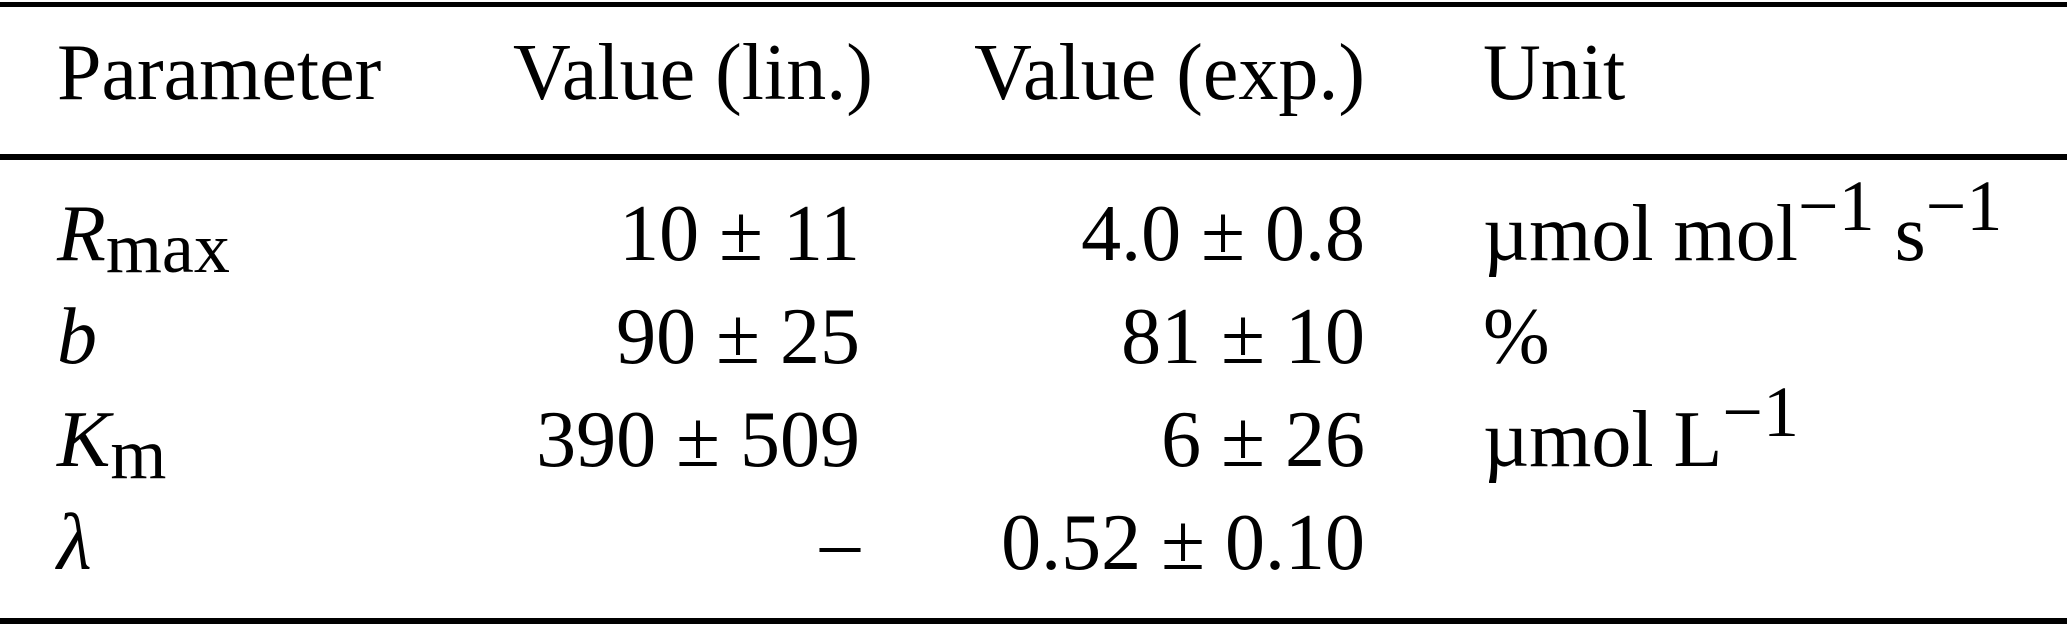 The width and height of the screenshot is (2067, 628). What do you see at coordinates (1716, 337) in the screenshot?
I see `cell-unit: %` at bounding box center [1716, 337].